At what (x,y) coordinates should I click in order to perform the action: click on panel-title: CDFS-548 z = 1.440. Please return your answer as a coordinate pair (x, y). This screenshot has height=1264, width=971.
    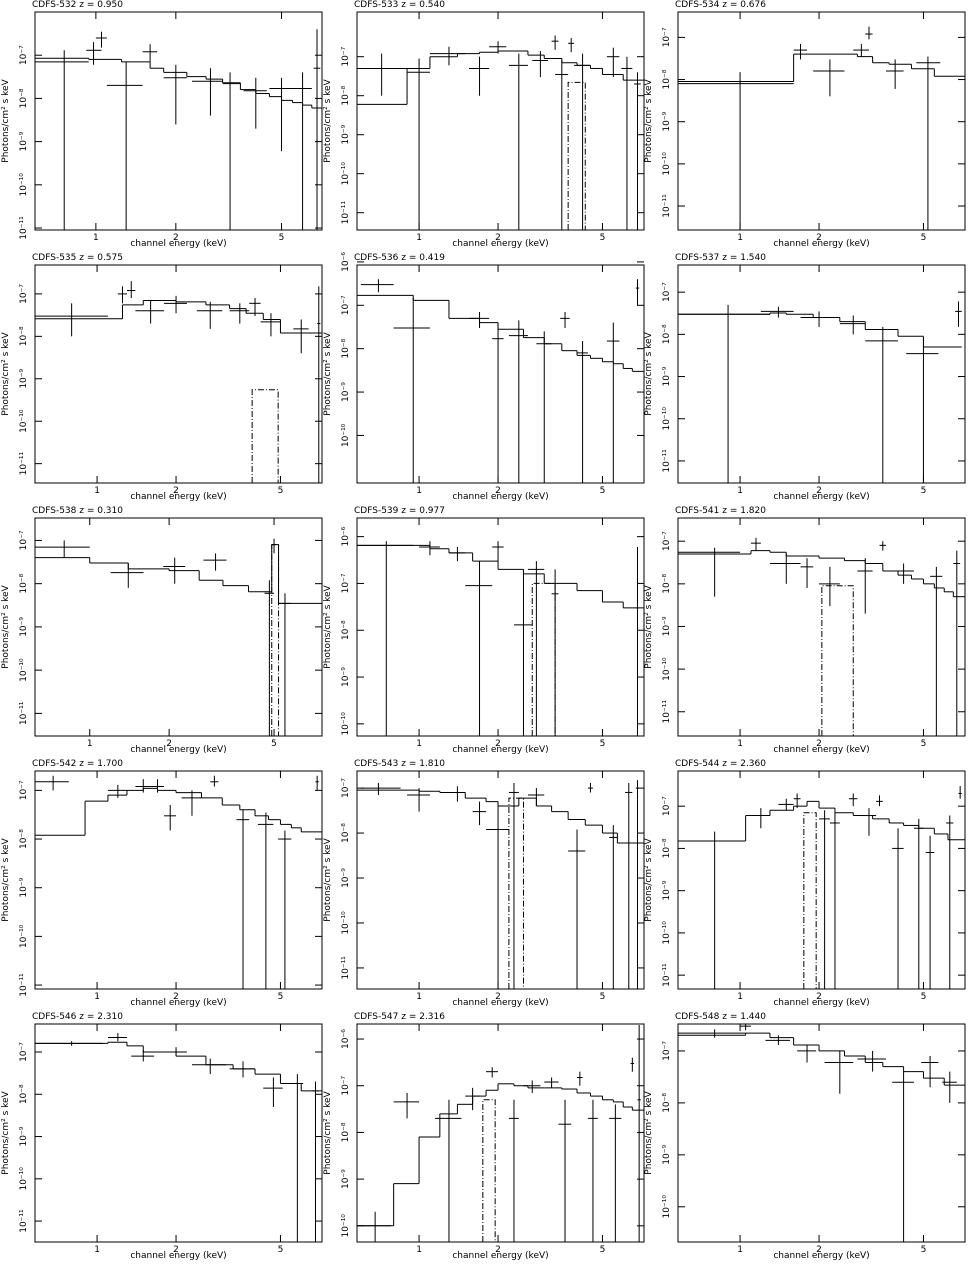
    Looking at the image, I should click on (720, 1017).